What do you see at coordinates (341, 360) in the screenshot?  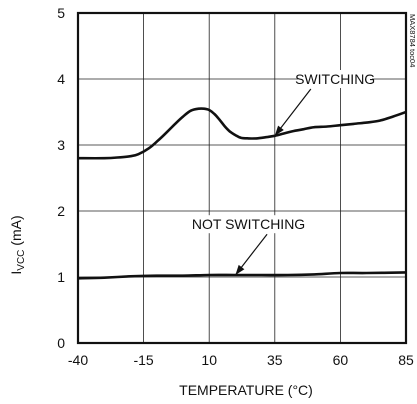 I see `x-tick-label: 60` at bounding box center [341, 360].